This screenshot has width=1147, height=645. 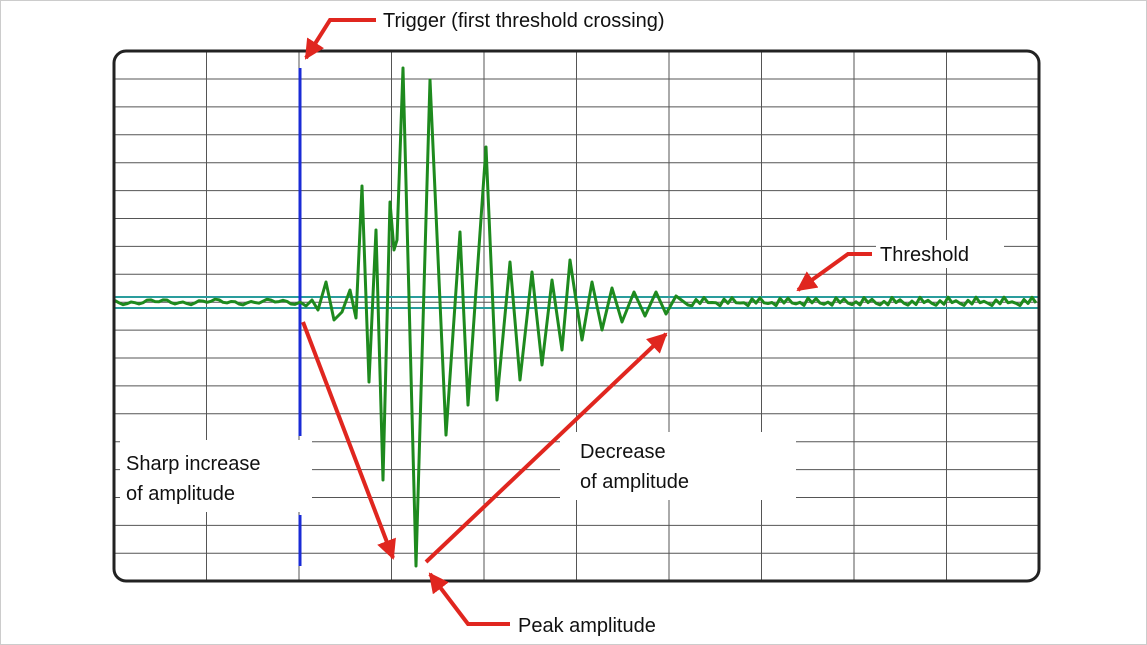 What do you see at coordinates (623, 452) in the screenshot?
I see `annotation: Decrease` at bounding box center [623, 452].